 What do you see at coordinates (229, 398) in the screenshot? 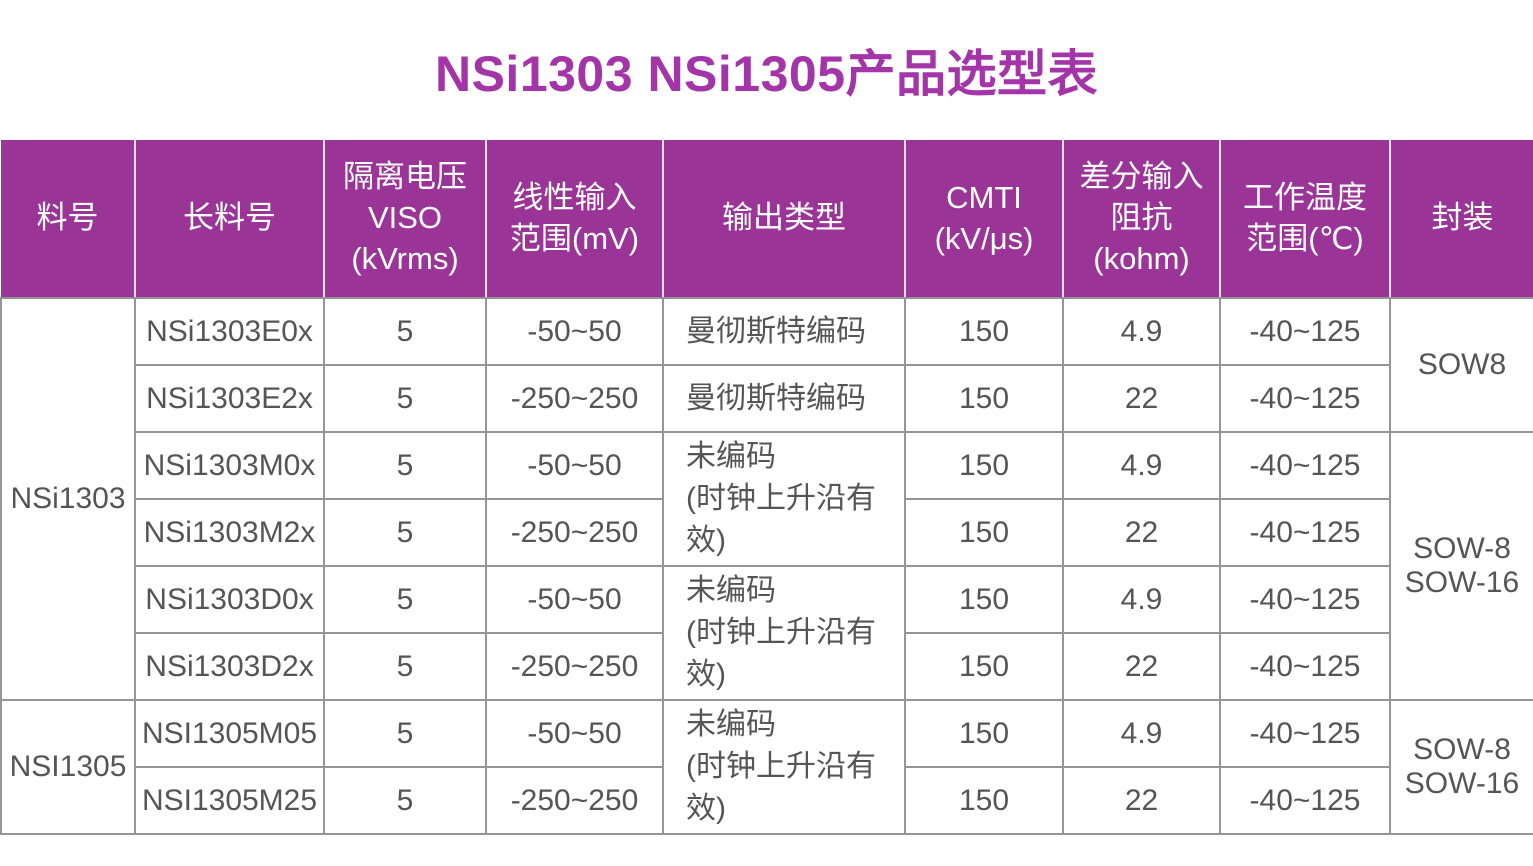
I see `part-number-cell: NSi1303E2x` at bounding box center [229, 398].